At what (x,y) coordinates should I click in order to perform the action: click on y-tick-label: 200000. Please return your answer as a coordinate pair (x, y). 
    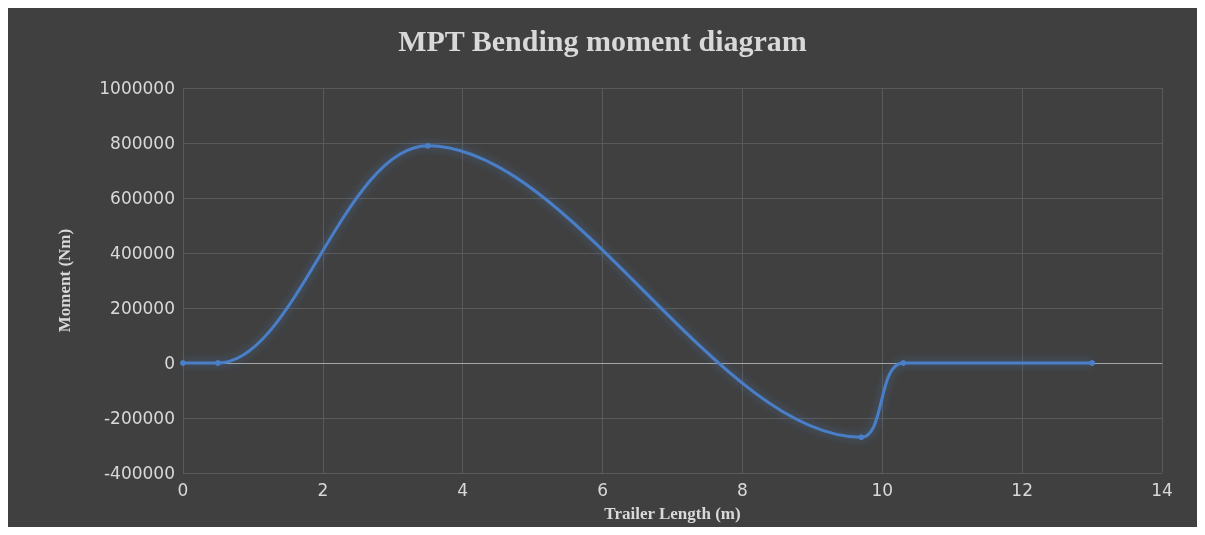
    Looking at the image, I should click on (142, 308).